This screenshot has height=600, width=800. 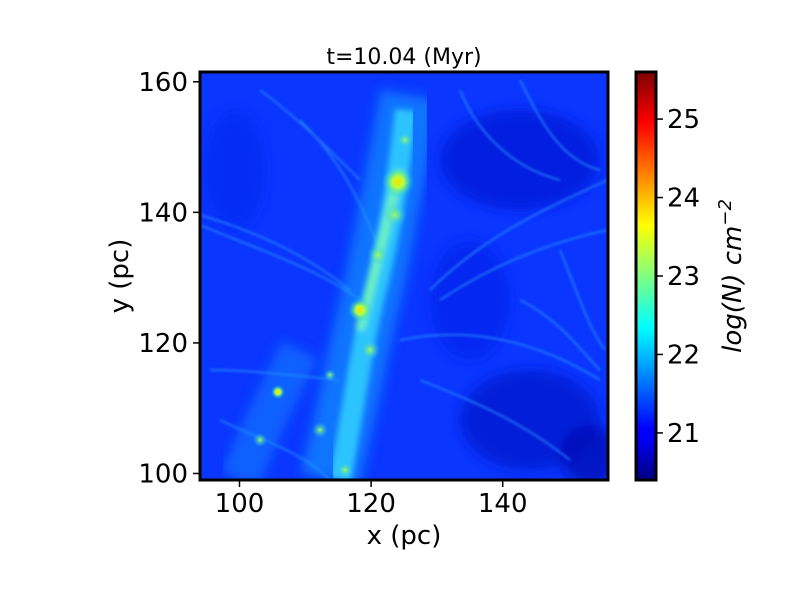 I want to click on chart-title: t=10.04 (Myr), so click(x=403, y=57).